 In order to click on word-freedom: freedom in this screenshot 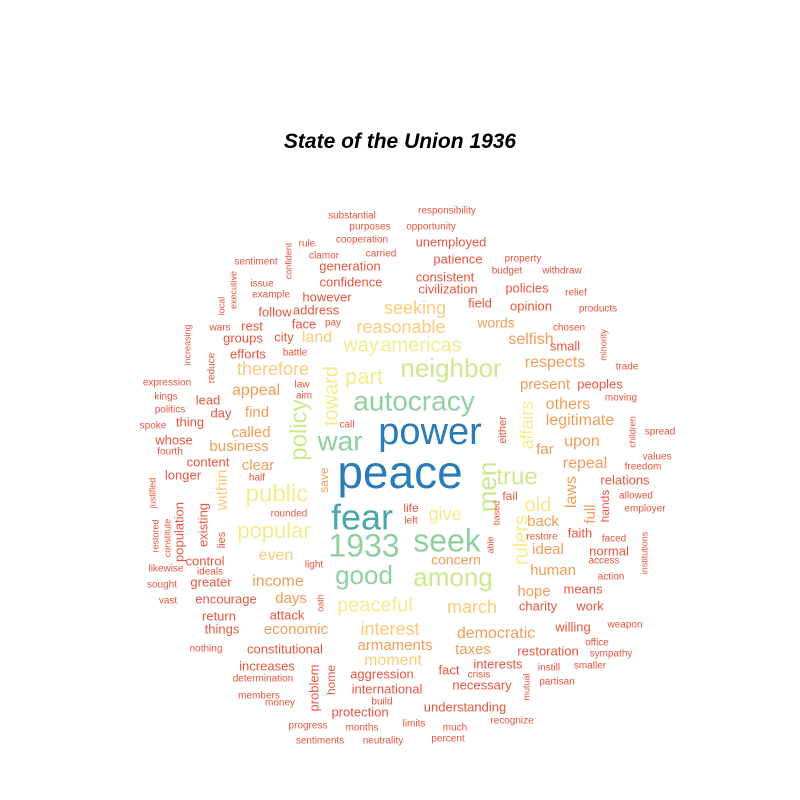, I will do `click(643, 467)`.